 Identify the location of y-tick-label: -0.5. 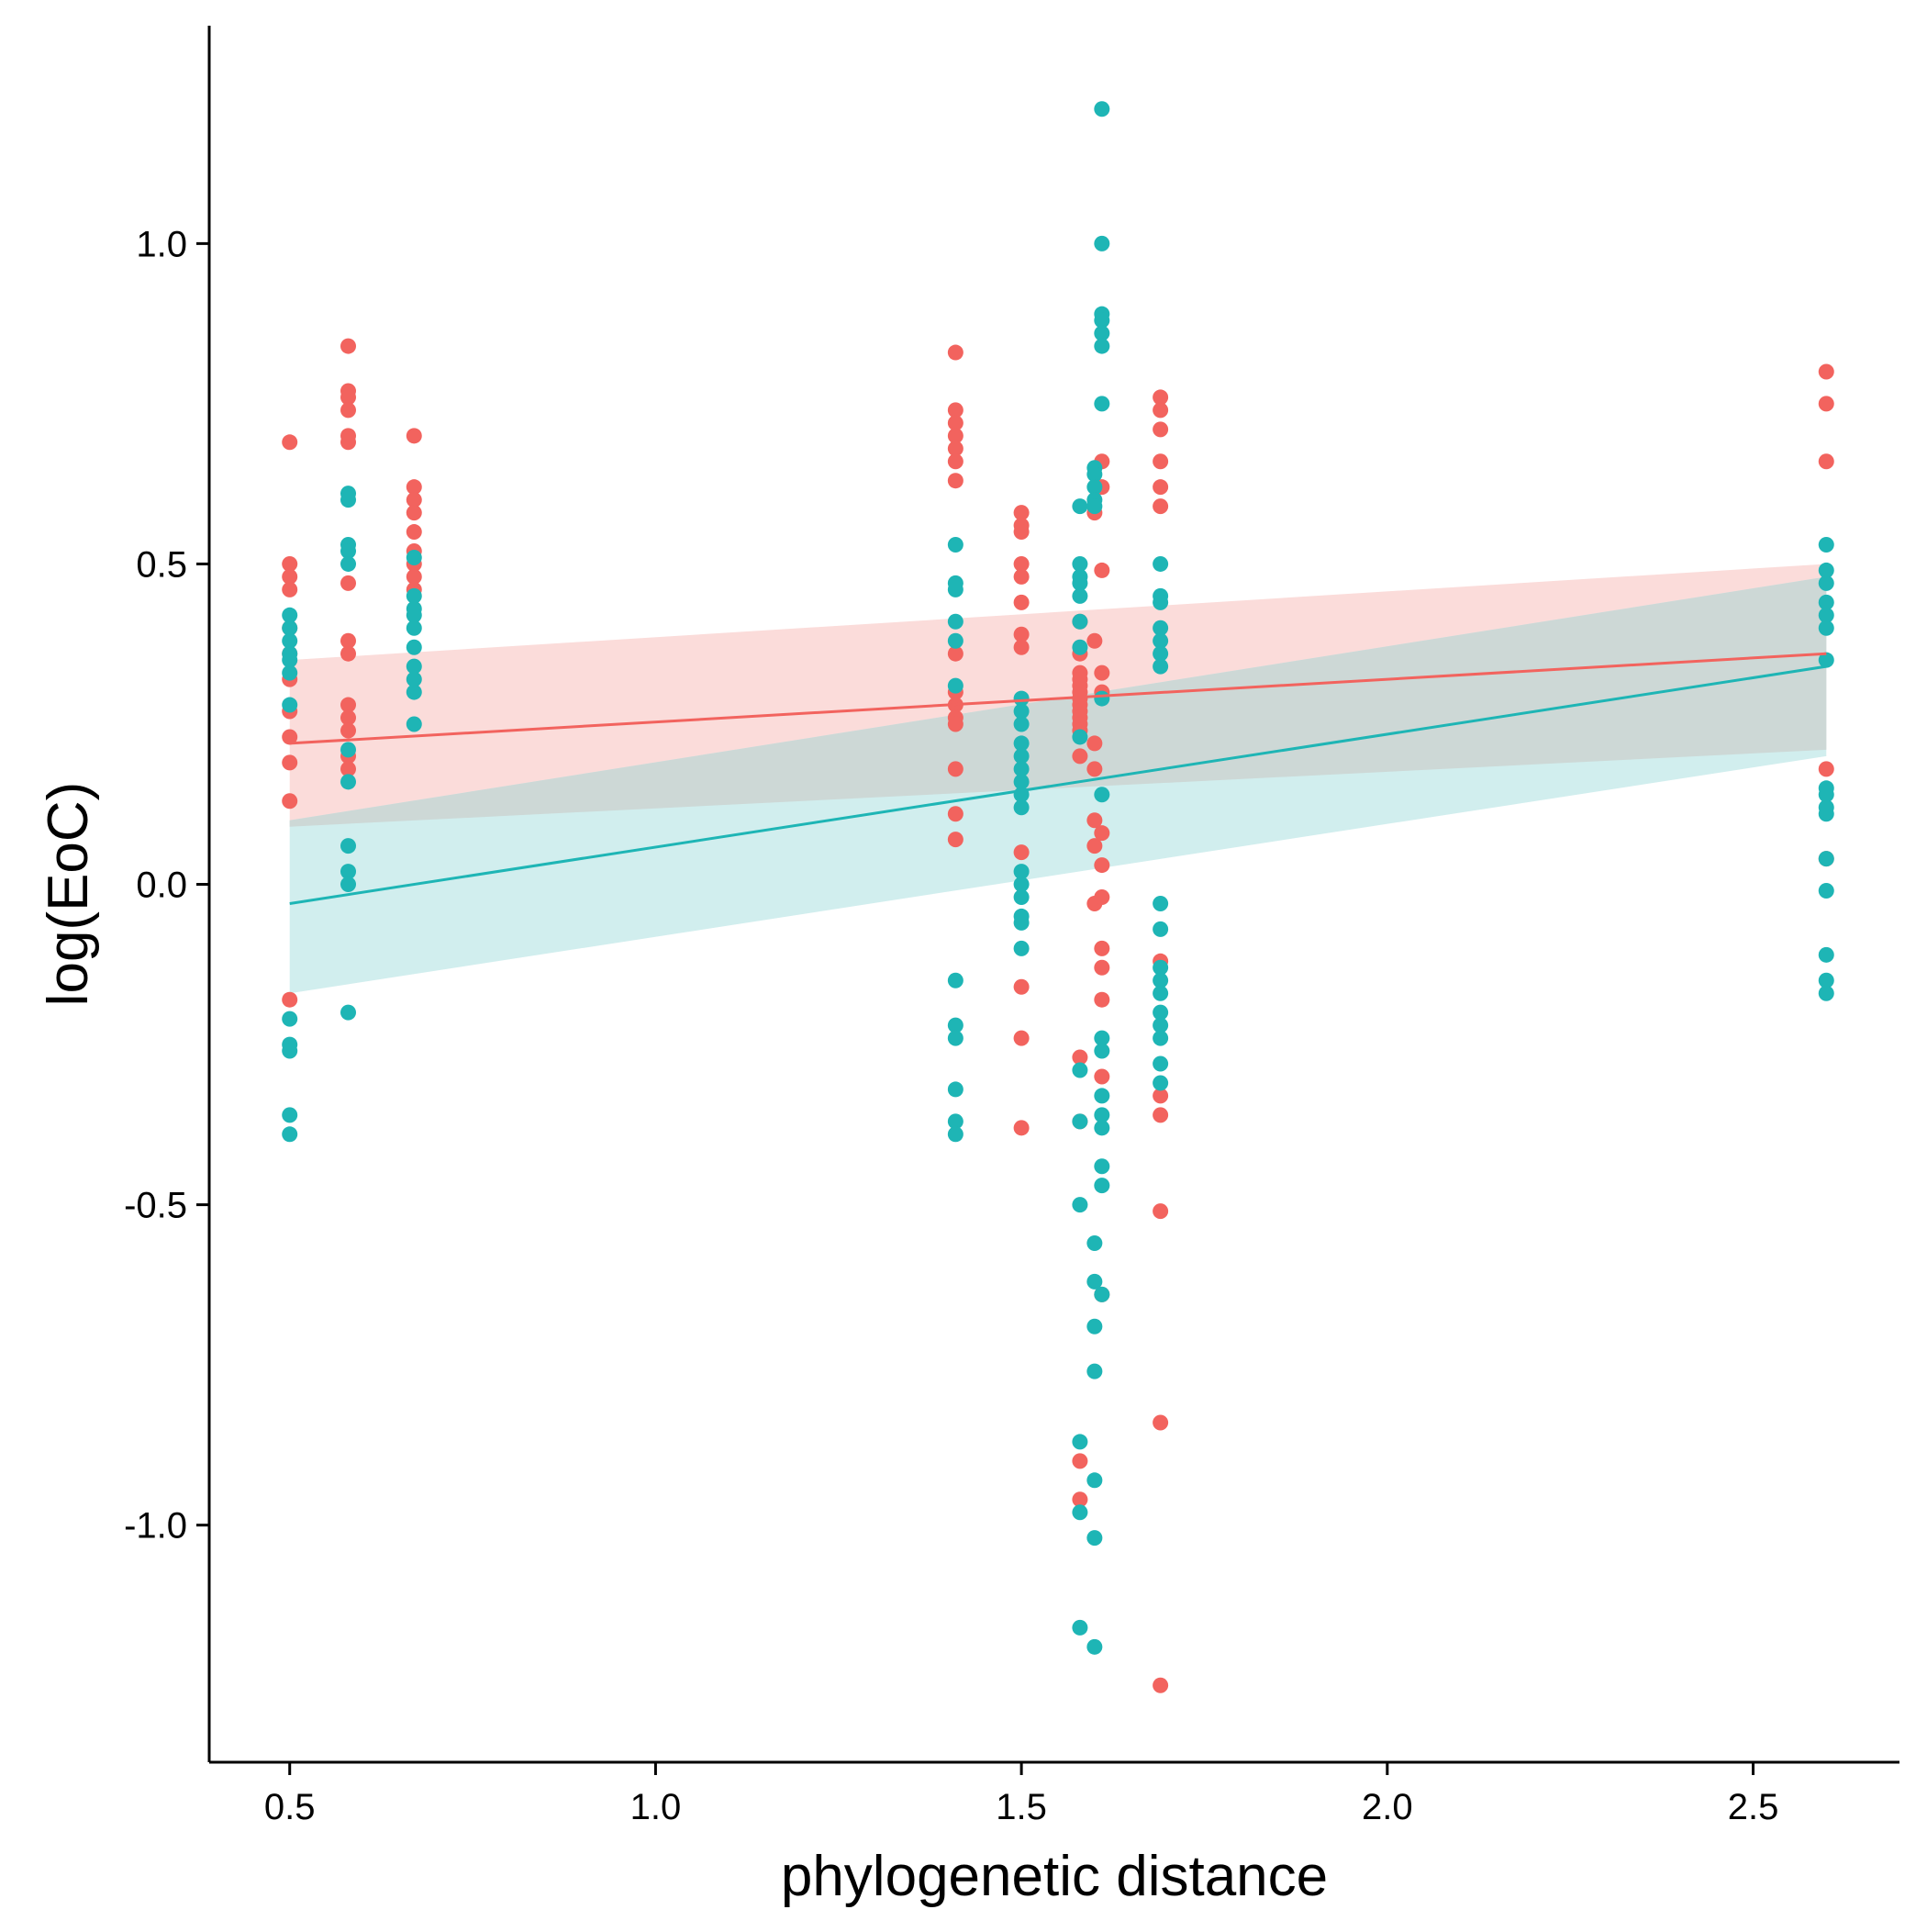
(155, 1206).